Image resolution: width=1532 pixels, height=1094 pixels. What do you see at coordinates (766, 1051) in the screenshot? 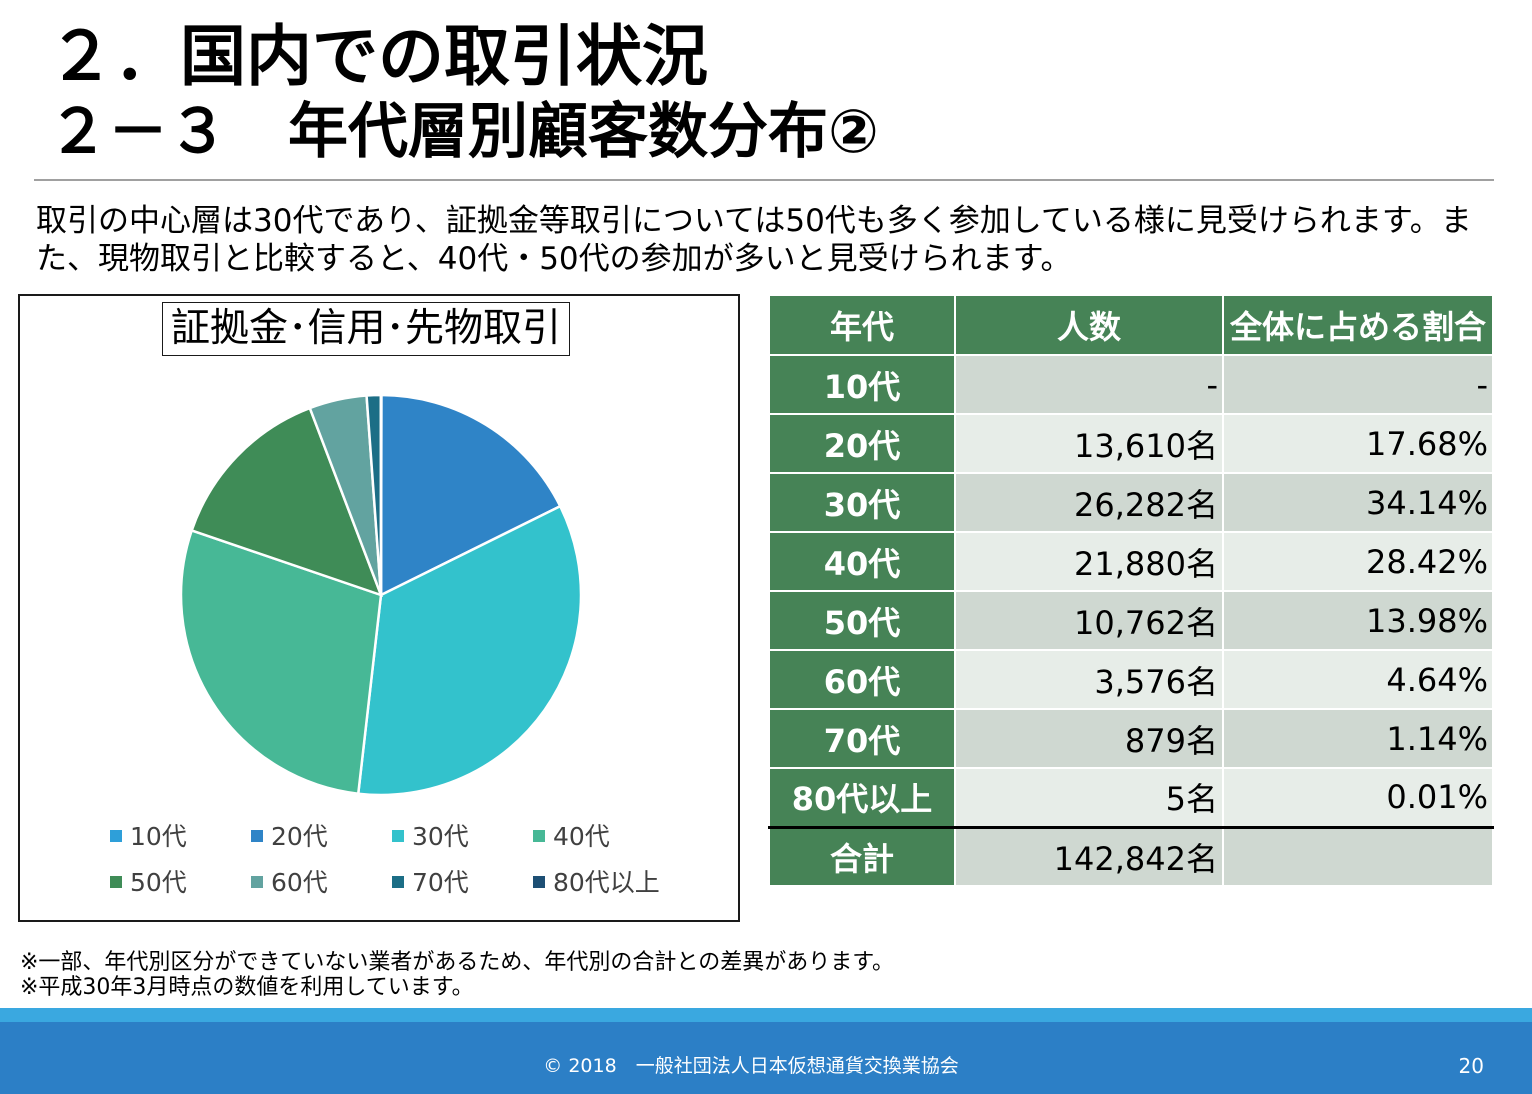
I see `footer-bar` at bounding box center [766, 1051].